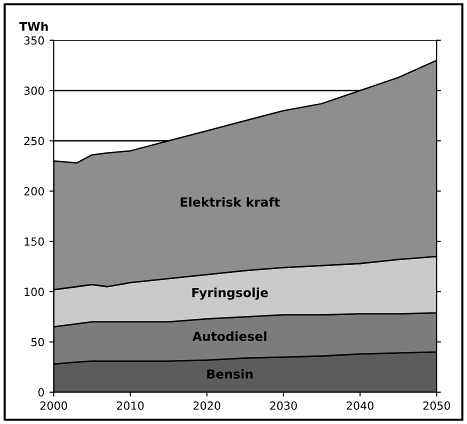 The height and width of the screenshot is (424, 467). I want to click on x-tick-label: 2030, so click(283, 405).